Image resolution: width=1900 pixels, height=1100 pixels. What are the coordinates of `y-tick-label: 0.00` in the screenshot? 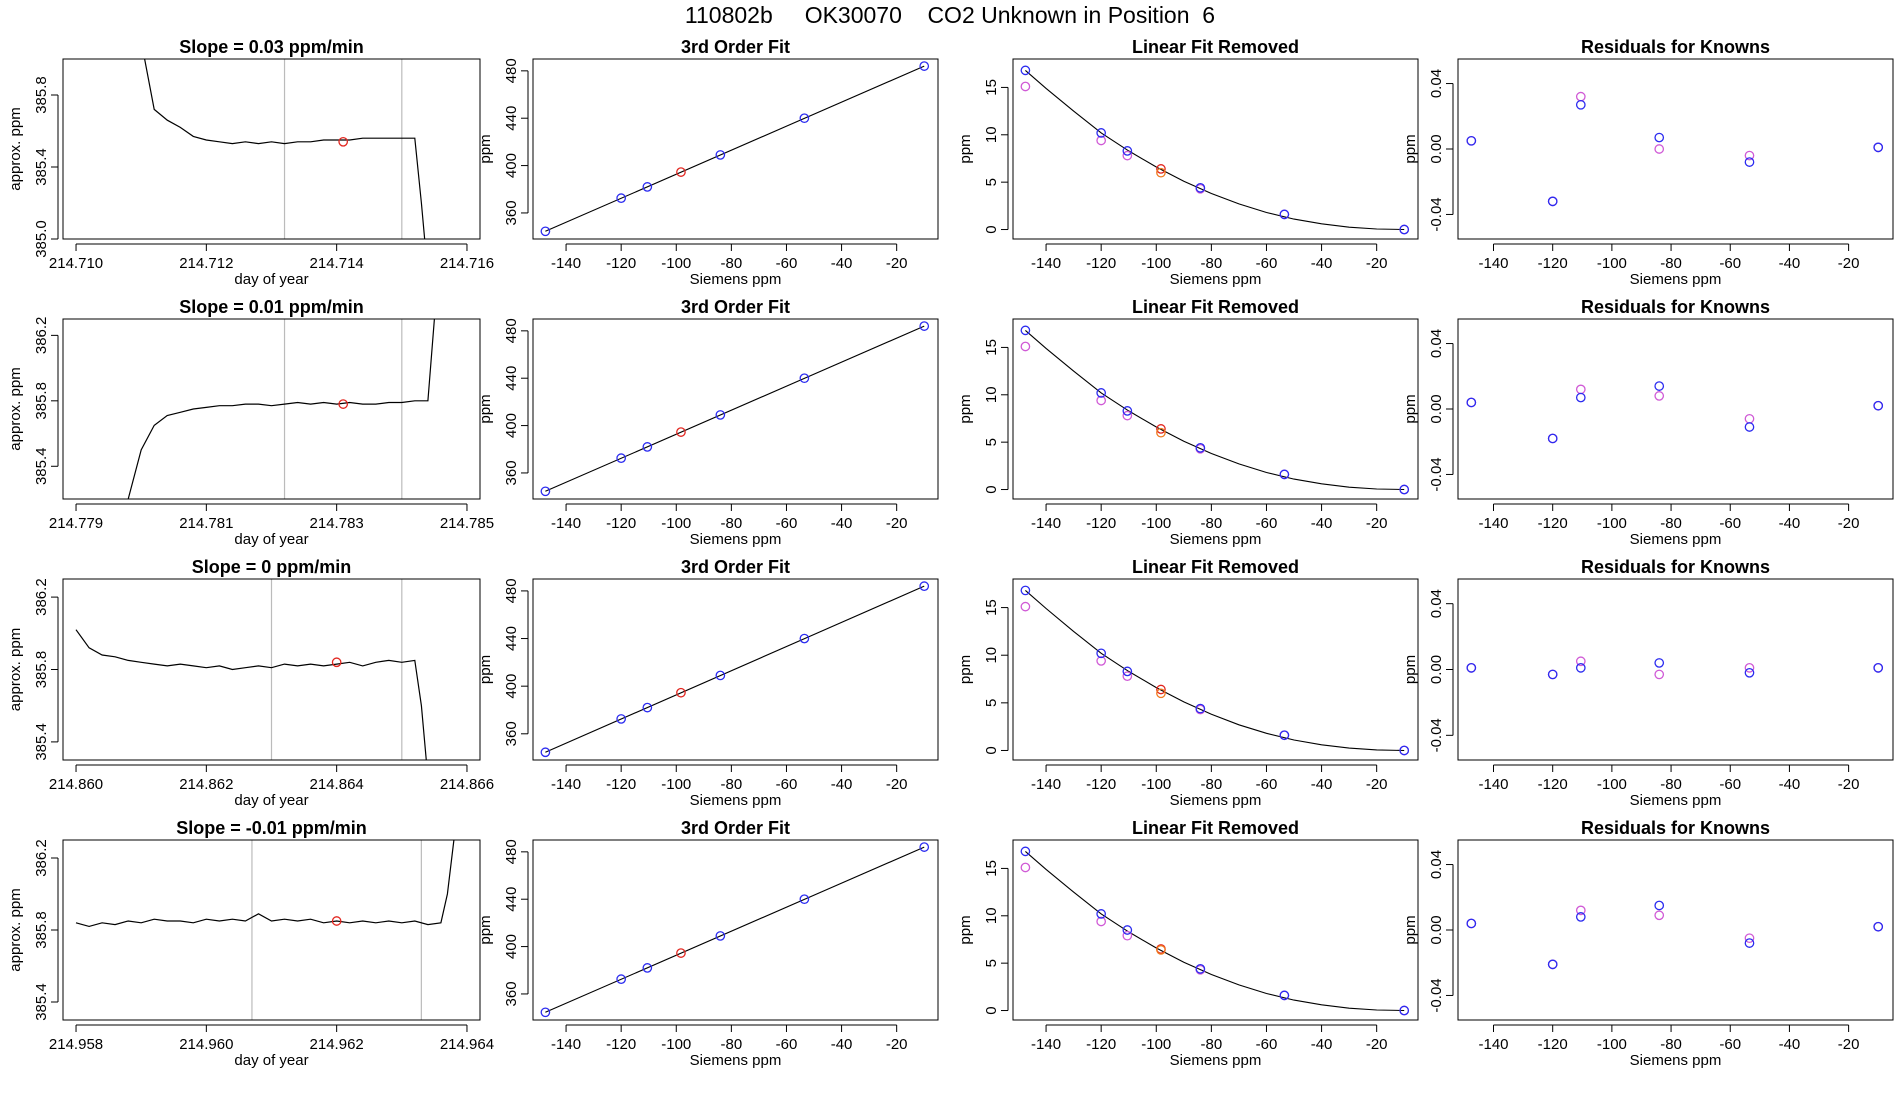 It's located at (1436, 669).